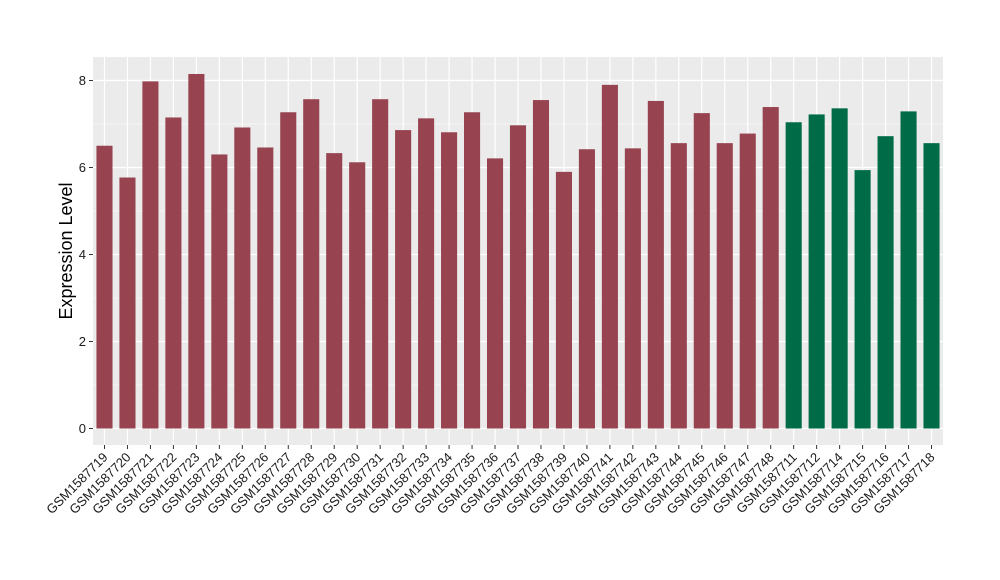 The height and width of the screenshot is (580, 1000). What do you see at coordinates (678, 286) in the screenshot?
I see `bar-GSM1587744` at bounding box center [678, 286].